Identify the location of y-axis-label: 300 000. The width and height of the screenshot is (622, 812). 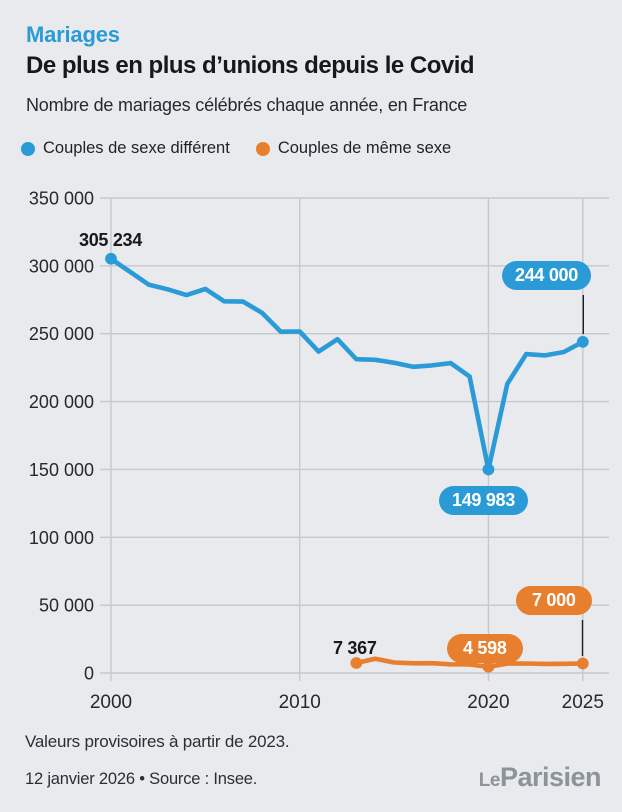
(61, 266).